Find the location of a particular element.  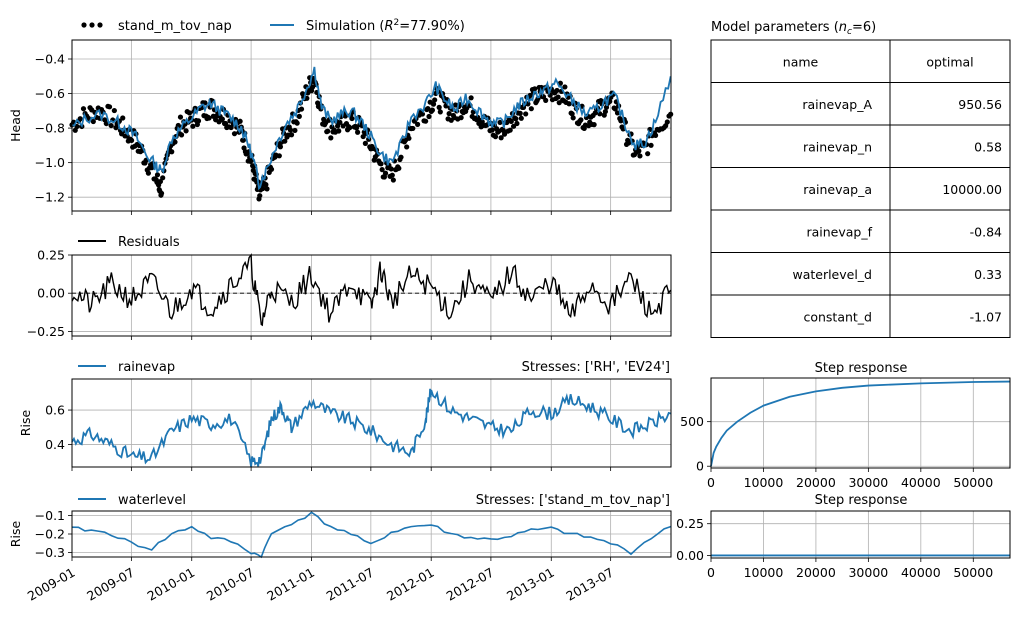

head-legend: stand_m_tov_nap Simulation (R2=77.90%) is located at coordinates (273, 26).